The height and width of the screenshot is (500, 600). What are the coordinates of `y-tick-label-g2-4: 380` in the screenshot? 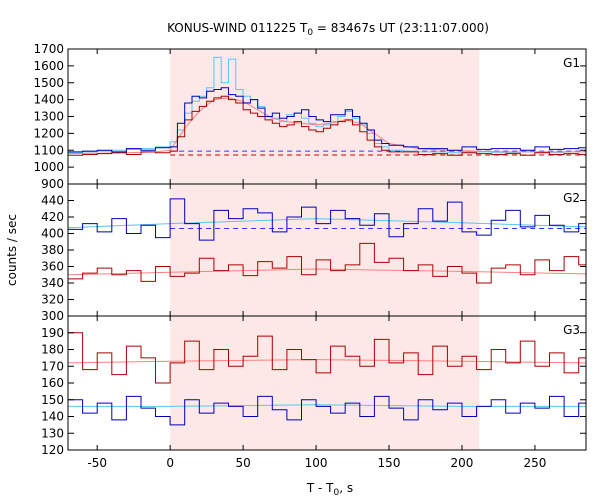 It's located at (52, 250).